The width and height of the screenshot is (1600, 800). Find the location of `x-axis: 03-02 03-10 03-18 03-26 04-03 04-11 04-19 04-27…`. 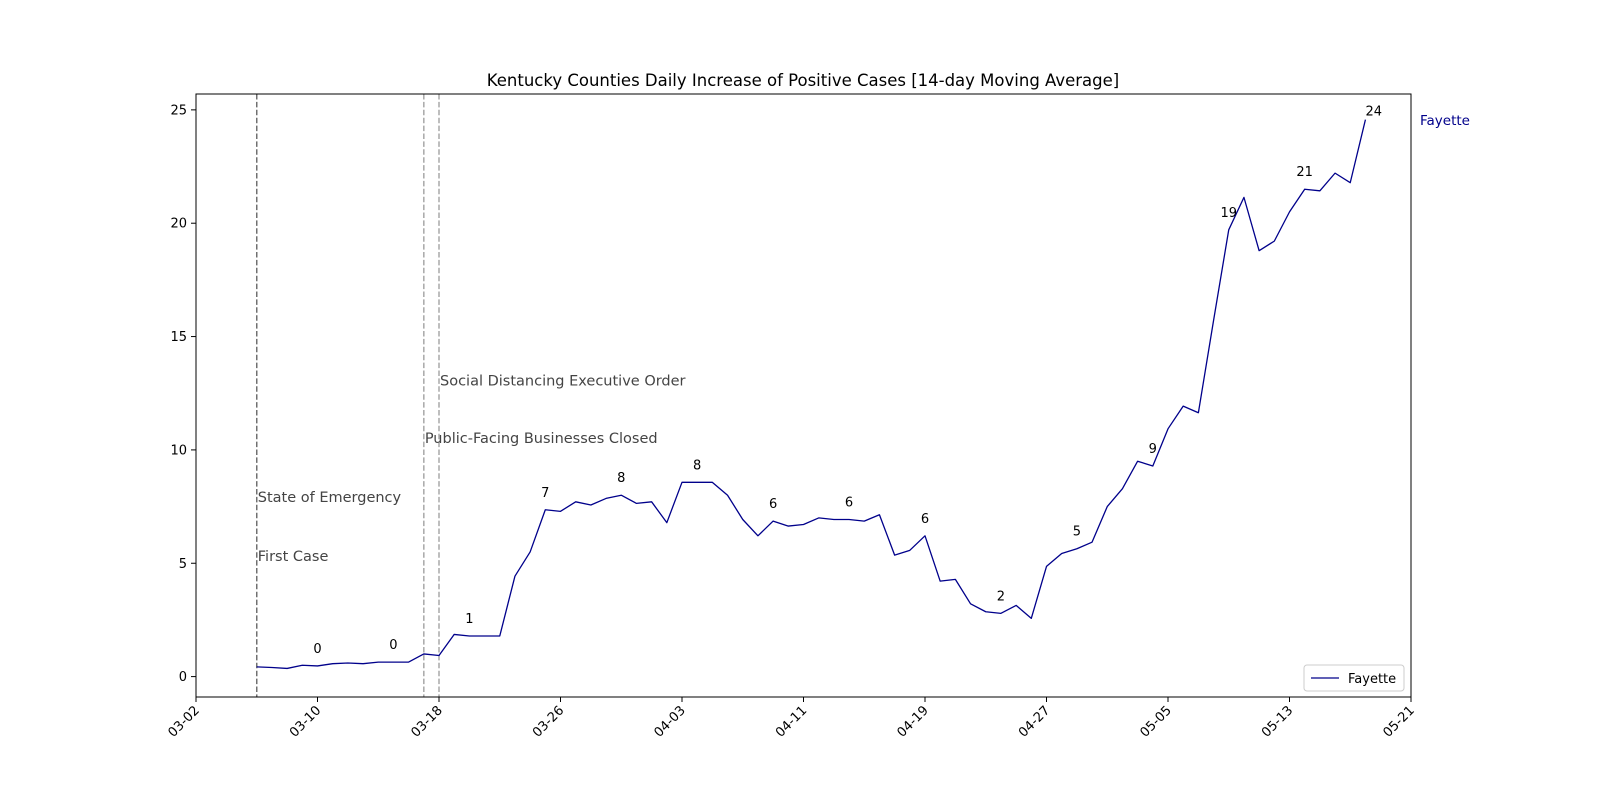

x-axis: 03-02 03-10 03-18 03-26 04-03 04-11 04-19 04-27… is located at coordinates (792, 719).